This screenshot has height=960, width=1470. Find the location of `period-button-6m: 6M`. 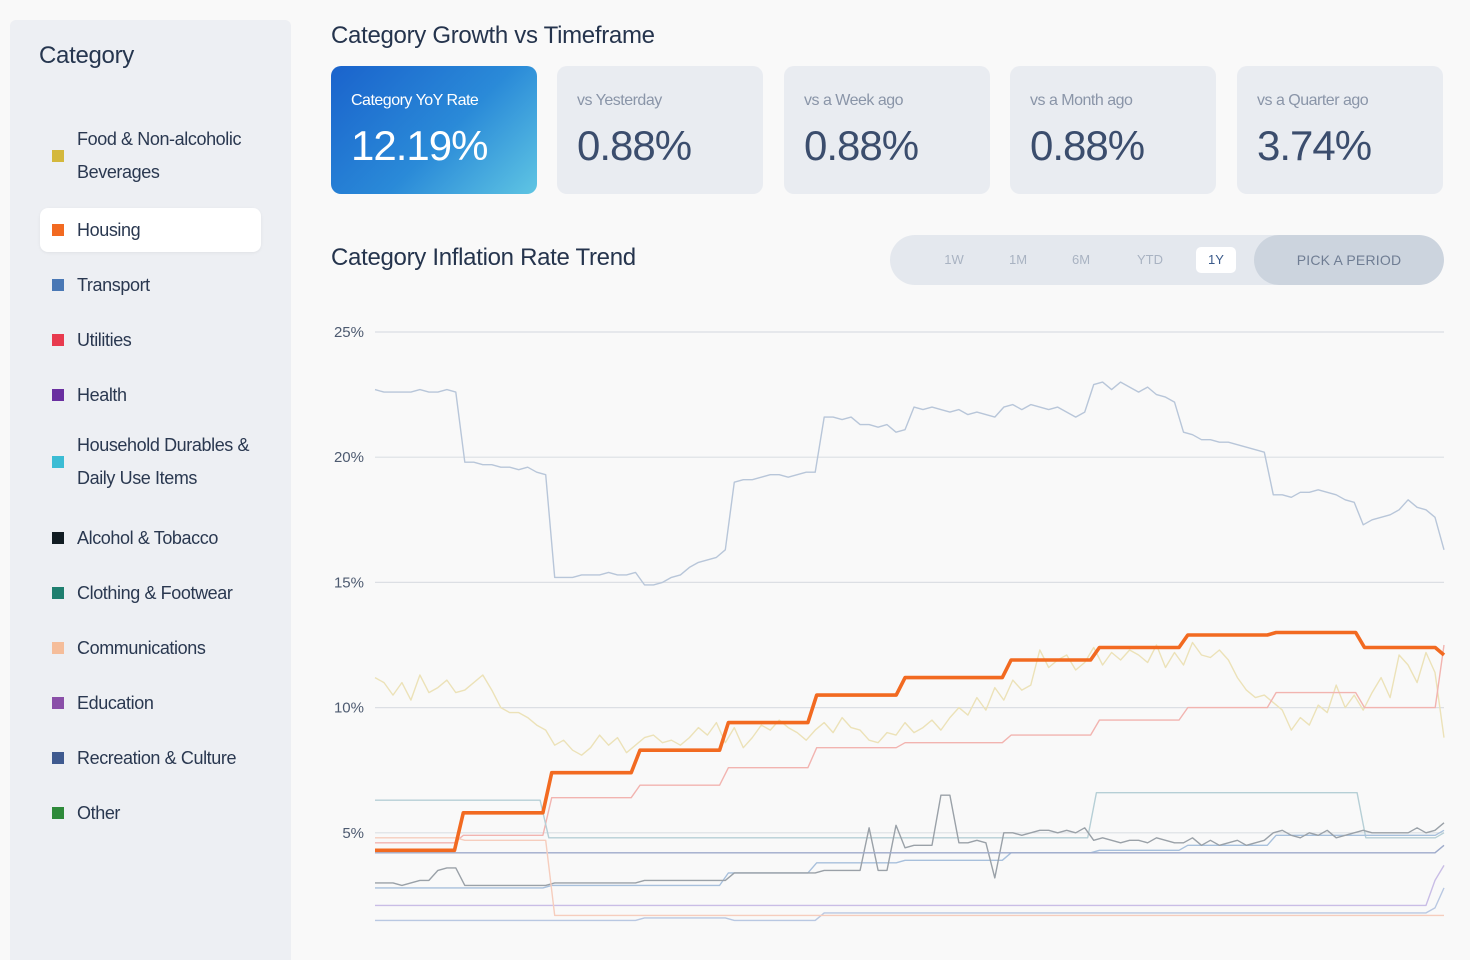

period-button-6m: 6M is located at coordinates (1081, 259).